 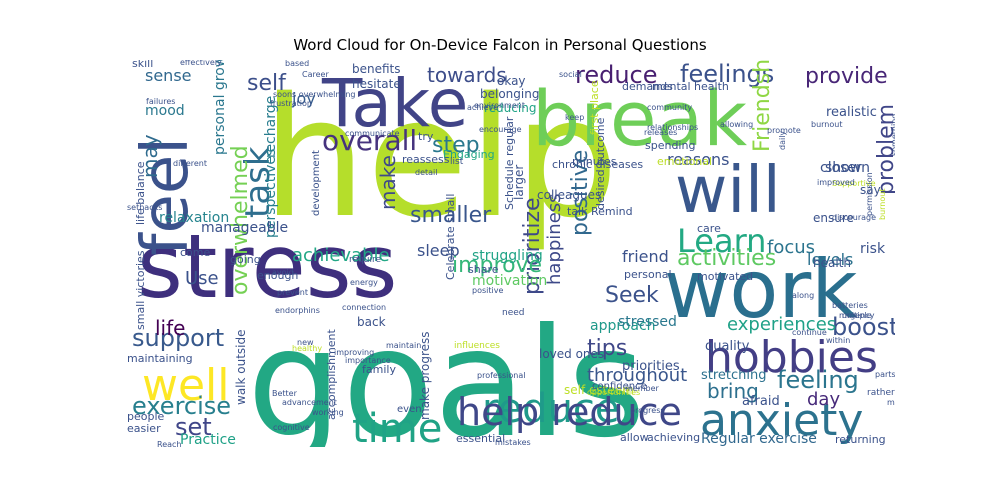 What do you see at coordinates (425, 375) in the screenshot?
I see `word-make-progress: make progress` at bounding box center [425, 375].